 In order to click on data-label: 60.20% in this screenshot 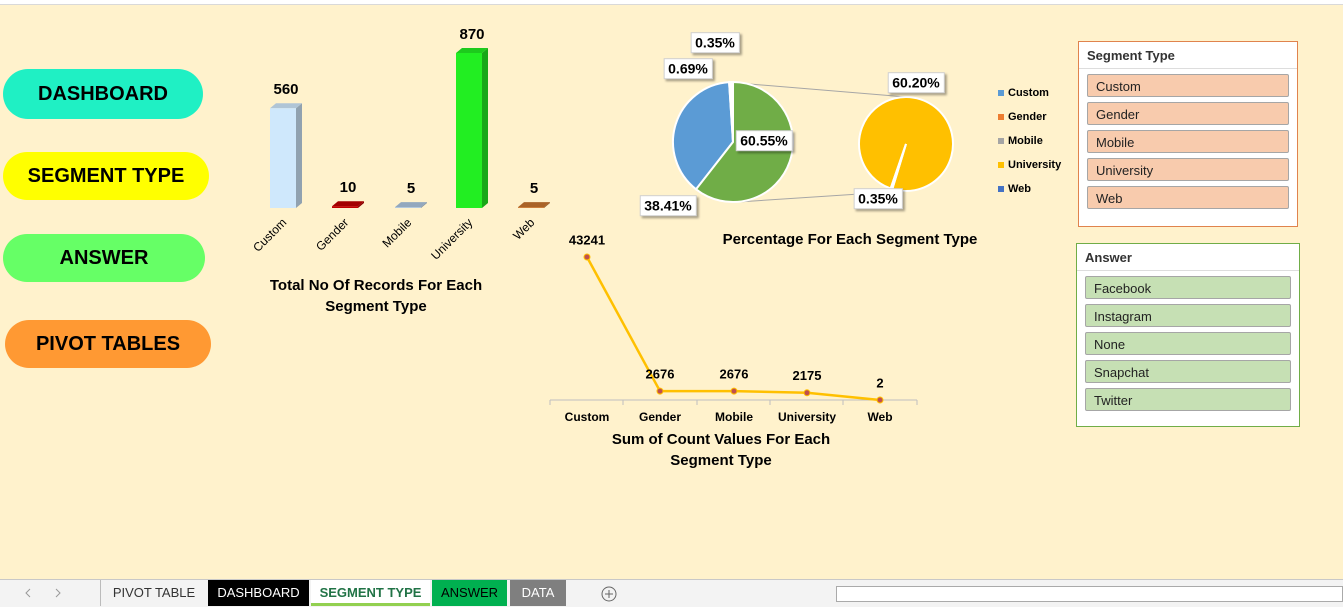, I will do `click(916, 83)`.